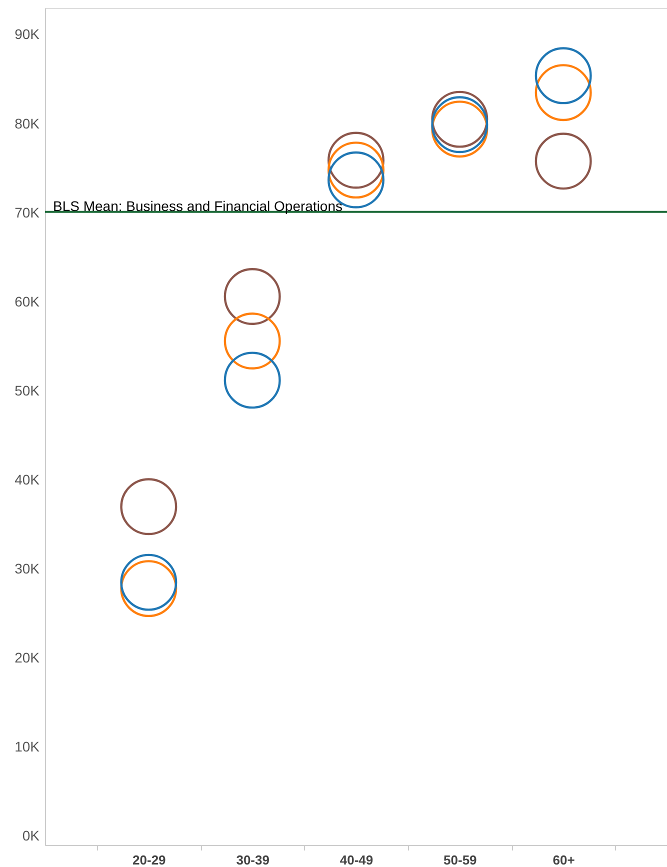 The height and width of the screenshot is (867, 667). I want to click on y-tick-label: 10K, so click(27, 746).